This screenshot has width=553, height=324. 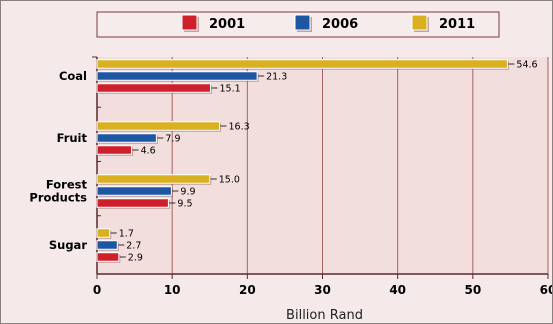 I want to click on legend-swatch-2001, so click(x=189, y=22).